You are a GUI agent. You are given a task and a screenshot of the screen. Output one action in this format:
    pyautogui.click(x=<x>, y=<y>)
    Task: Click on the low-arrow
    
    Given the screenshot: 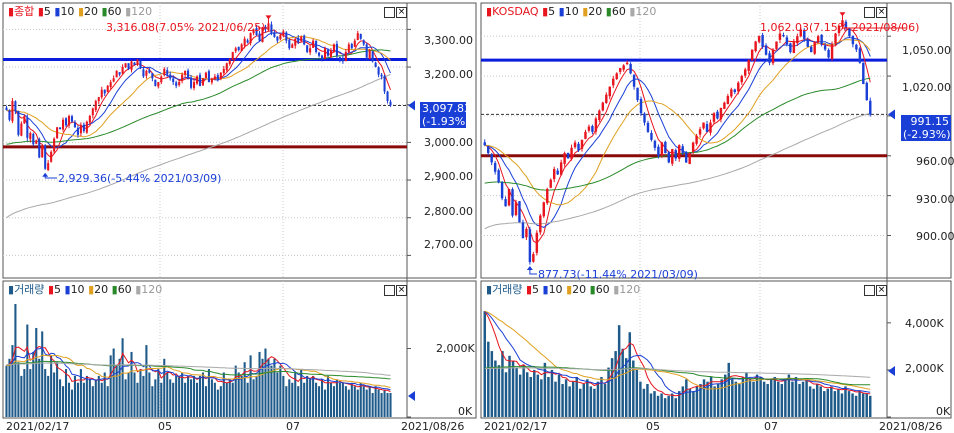 What is the action you would take?
    pyautogui.click(x=45, y=174)
    